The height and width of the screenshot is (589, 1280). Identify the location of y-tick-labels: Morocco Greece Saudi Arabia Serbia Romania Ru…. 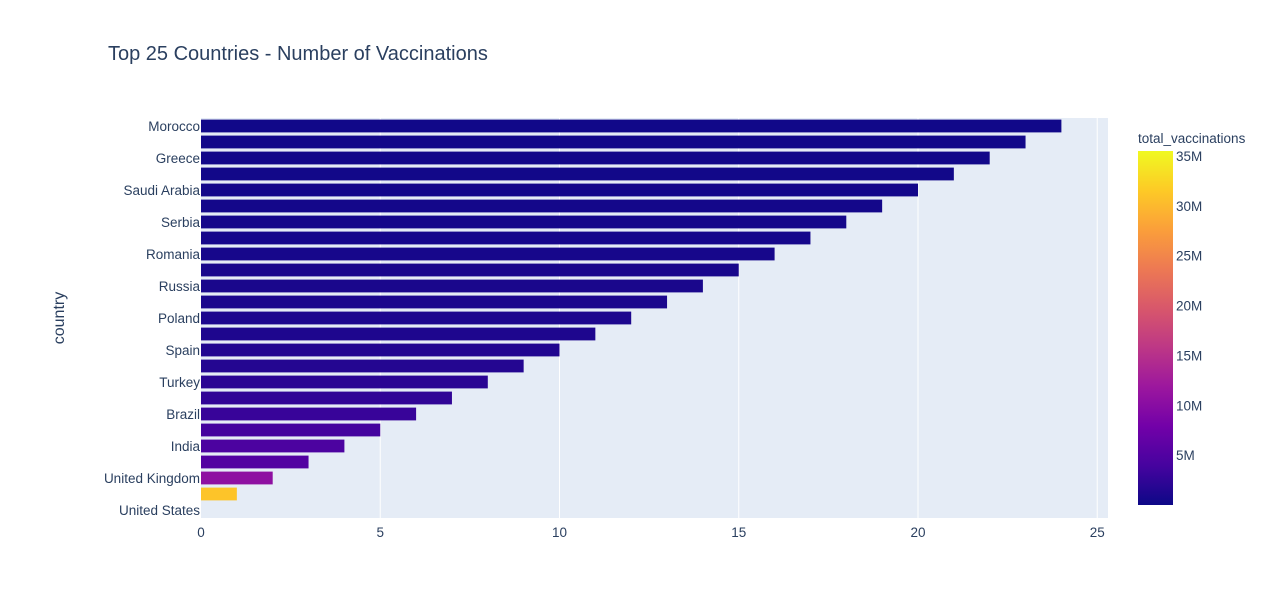
(152, 318).